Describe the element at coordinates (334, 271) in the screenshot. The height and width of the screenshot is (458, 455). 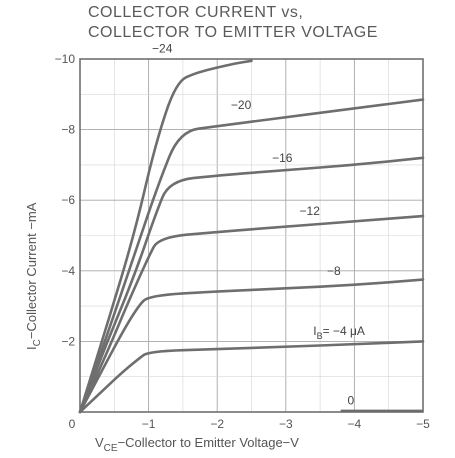
I see `curve-label: −8` at that location.